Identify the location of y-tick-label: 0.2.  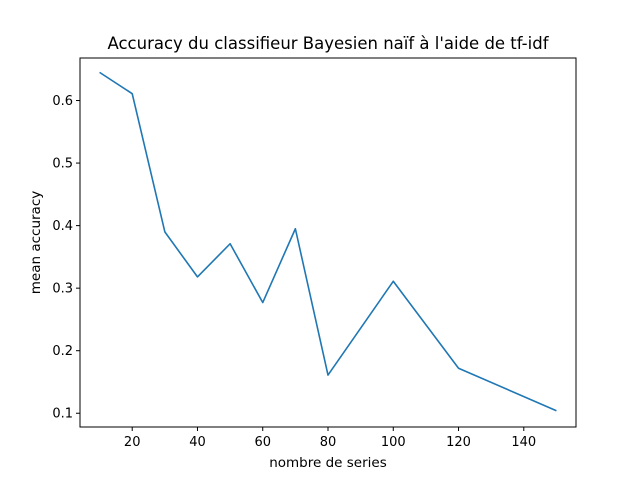
(62, 351).